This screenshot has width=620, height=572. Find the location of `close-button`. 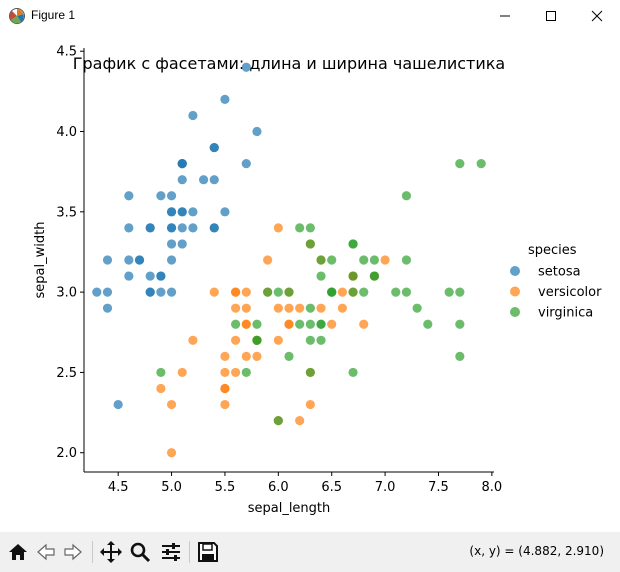

close-button is located at coordinates (597, 16).